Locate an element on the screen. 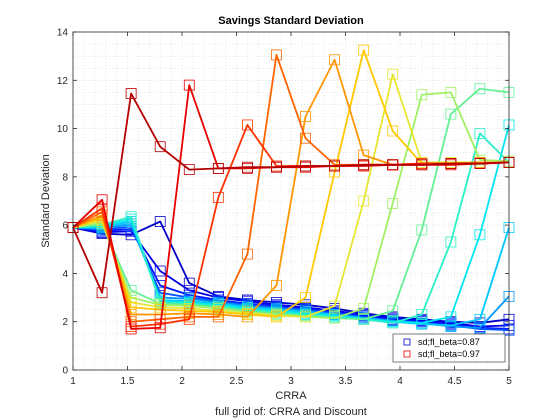 This screenshot has width=560, height=420. legend-box is located at coordinates (449, 348).